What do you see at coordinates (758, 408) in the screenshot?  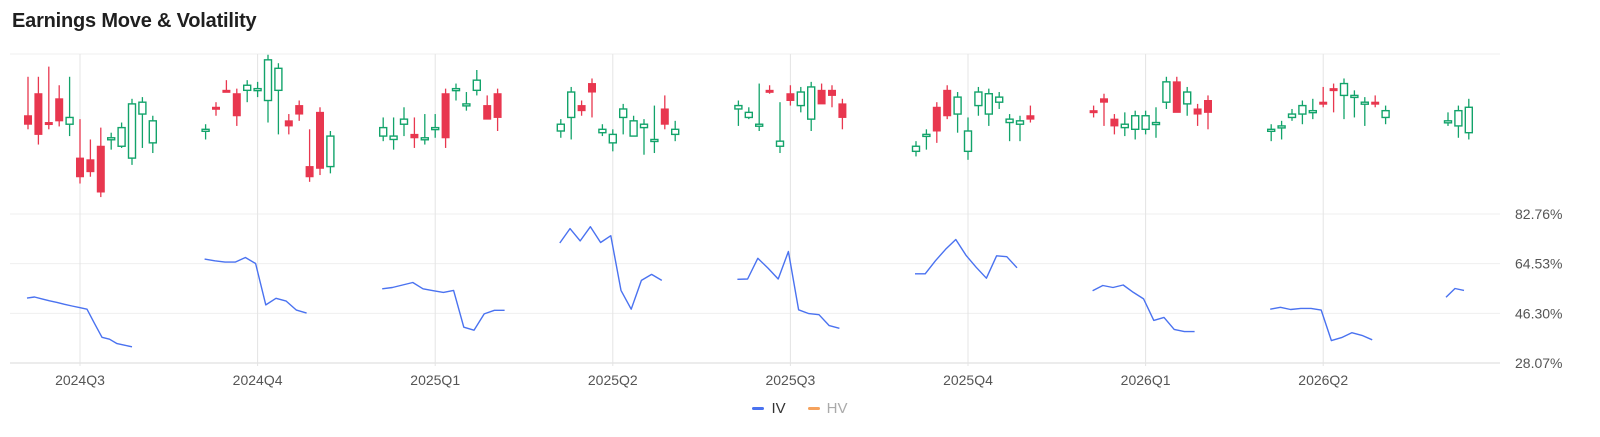 I see `legend-swatch-iv-icon` at bounding box center [758, 408].